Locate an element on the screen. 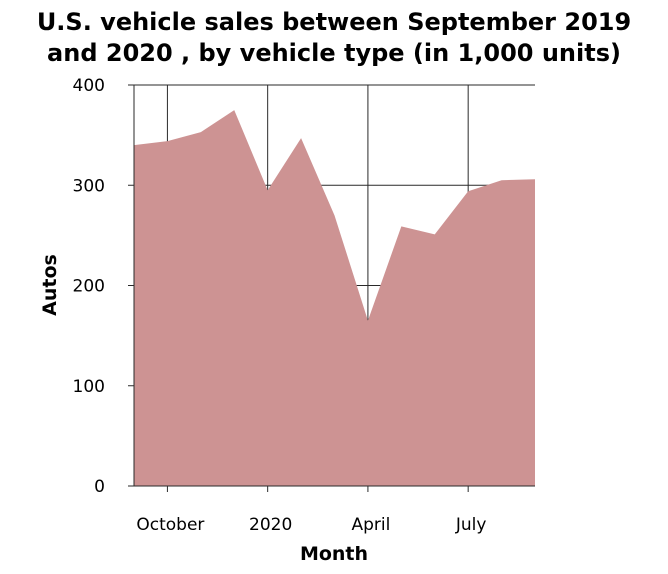 This screenshot has height=574, width=668. y-tick-labels: 0 100 200 300 400 is located at coordinates (89, 286).